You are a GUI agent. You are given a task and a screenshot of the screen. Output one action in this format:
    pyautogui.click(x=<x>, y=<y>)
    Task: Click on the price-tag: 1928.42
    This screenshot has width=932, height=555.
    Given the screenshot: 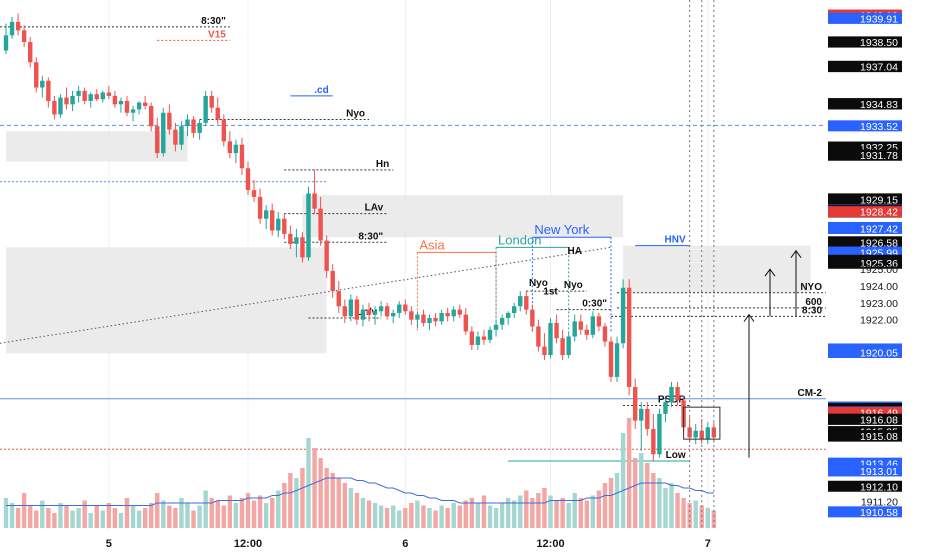 What is the action you would take?
    pyautogui.click(x=865, y=212)
    